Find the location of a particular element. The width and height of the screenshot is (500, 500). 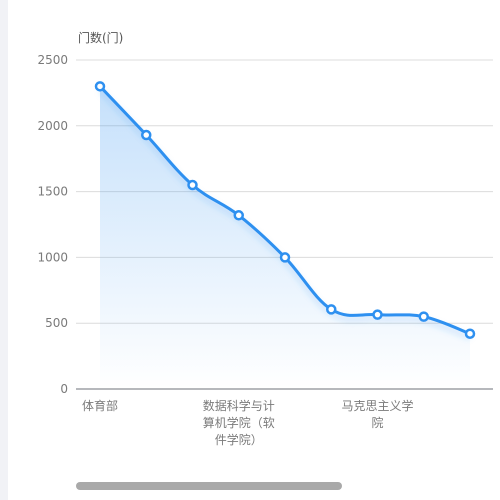

scrollbar-thumb is located at coordinates (209, 486).